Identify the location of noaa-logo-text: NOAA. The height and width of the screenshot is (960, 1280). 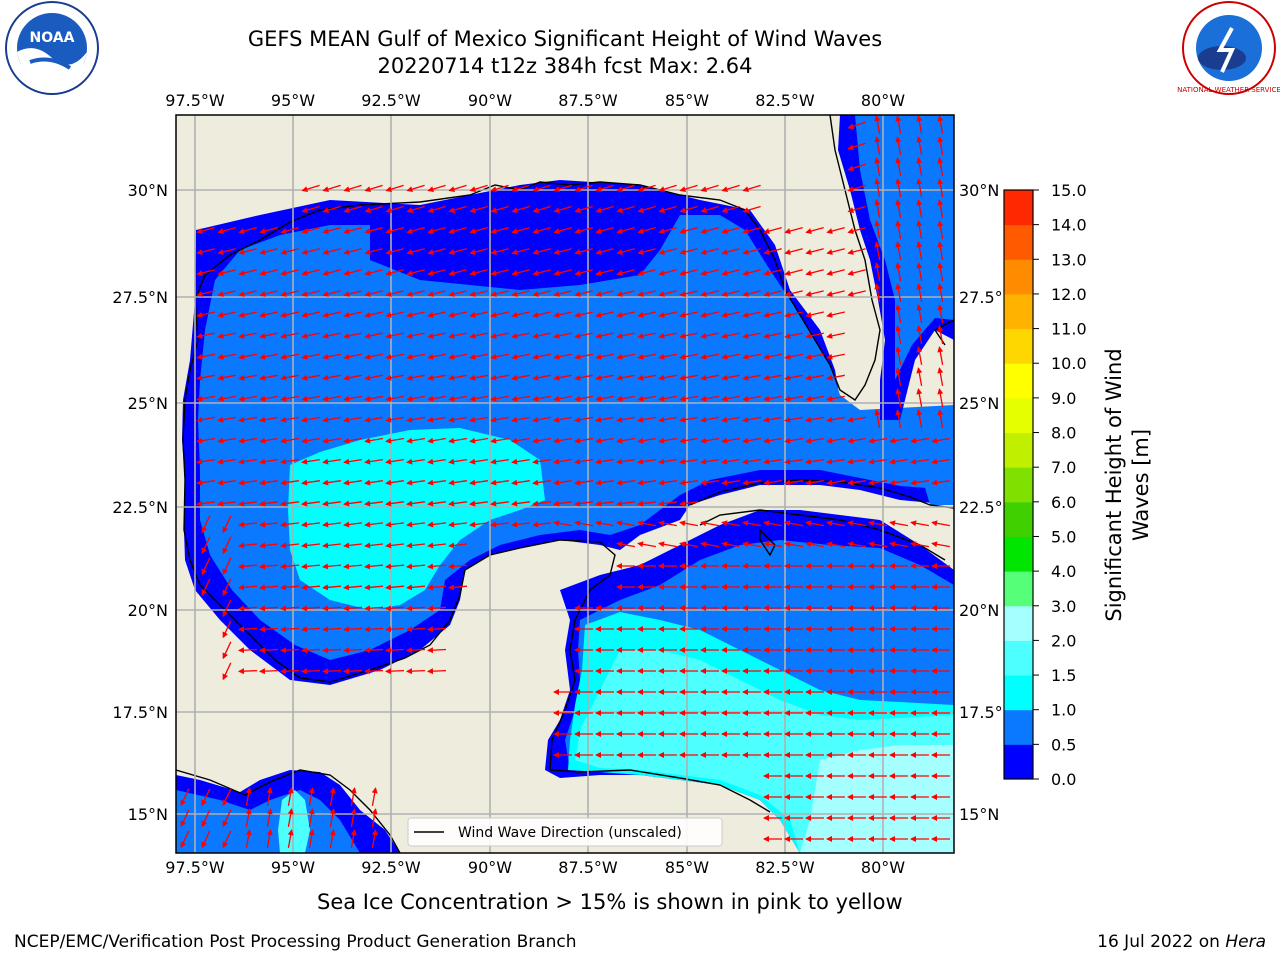
(52, 38).